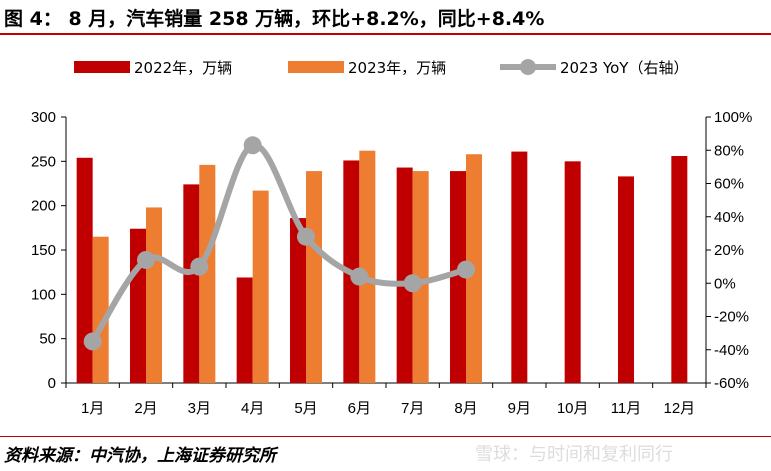 The height and width of the screenshot is (471, 771). Describe the element at coordinates (140, 456) in the screenshot. I see `source-note: 资料来源：中汽协，上海证券研究所` at that location.